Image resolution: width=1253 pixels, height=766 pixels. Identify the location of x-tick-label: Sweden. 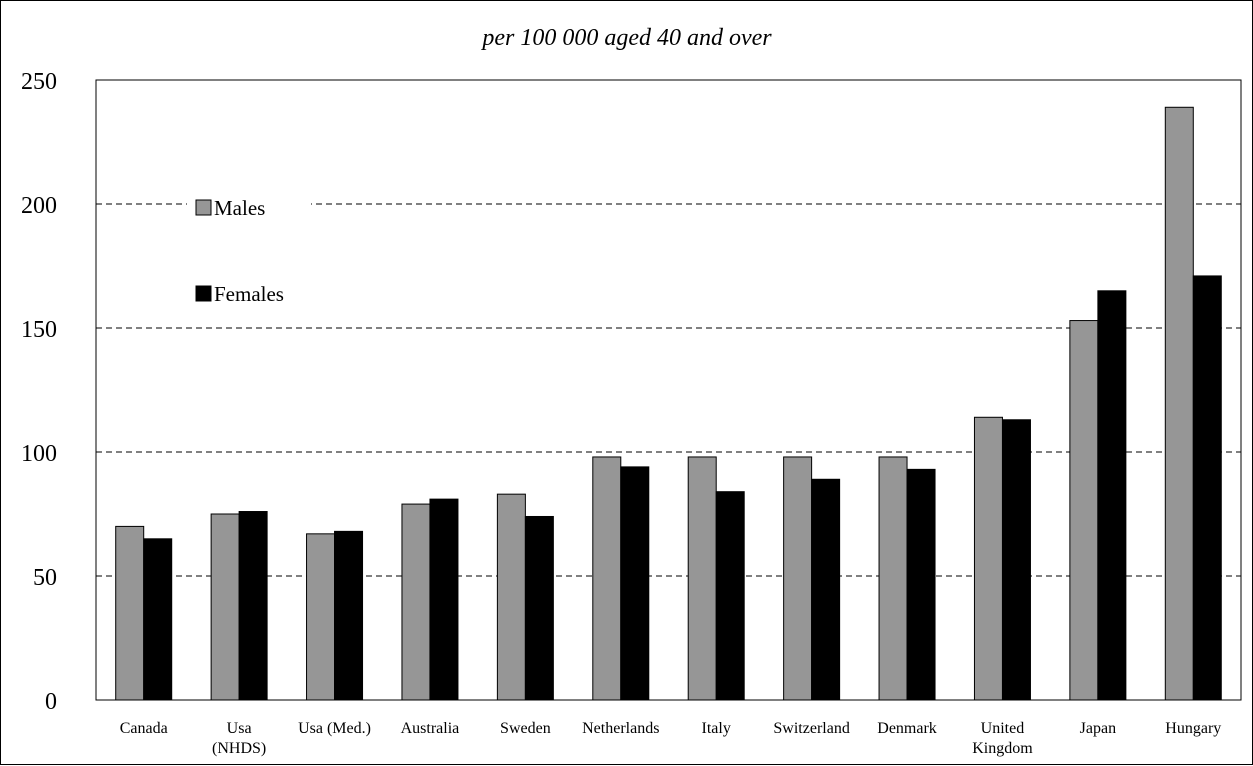
(525, 728).